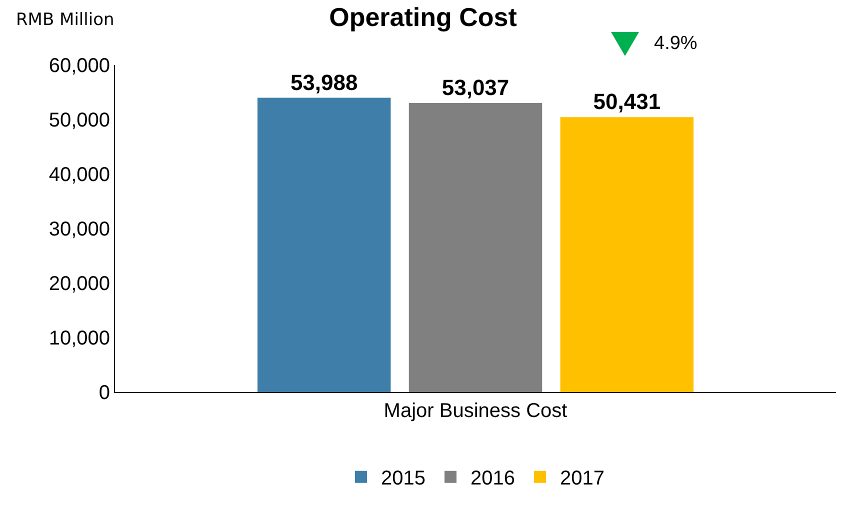 The height and width of the screenshot is (506, 846). What do you see at coordinates (476, 411) in the screenshot?
I see `x-tick-label: Major Business Cost` at bounding box center [476, 411].